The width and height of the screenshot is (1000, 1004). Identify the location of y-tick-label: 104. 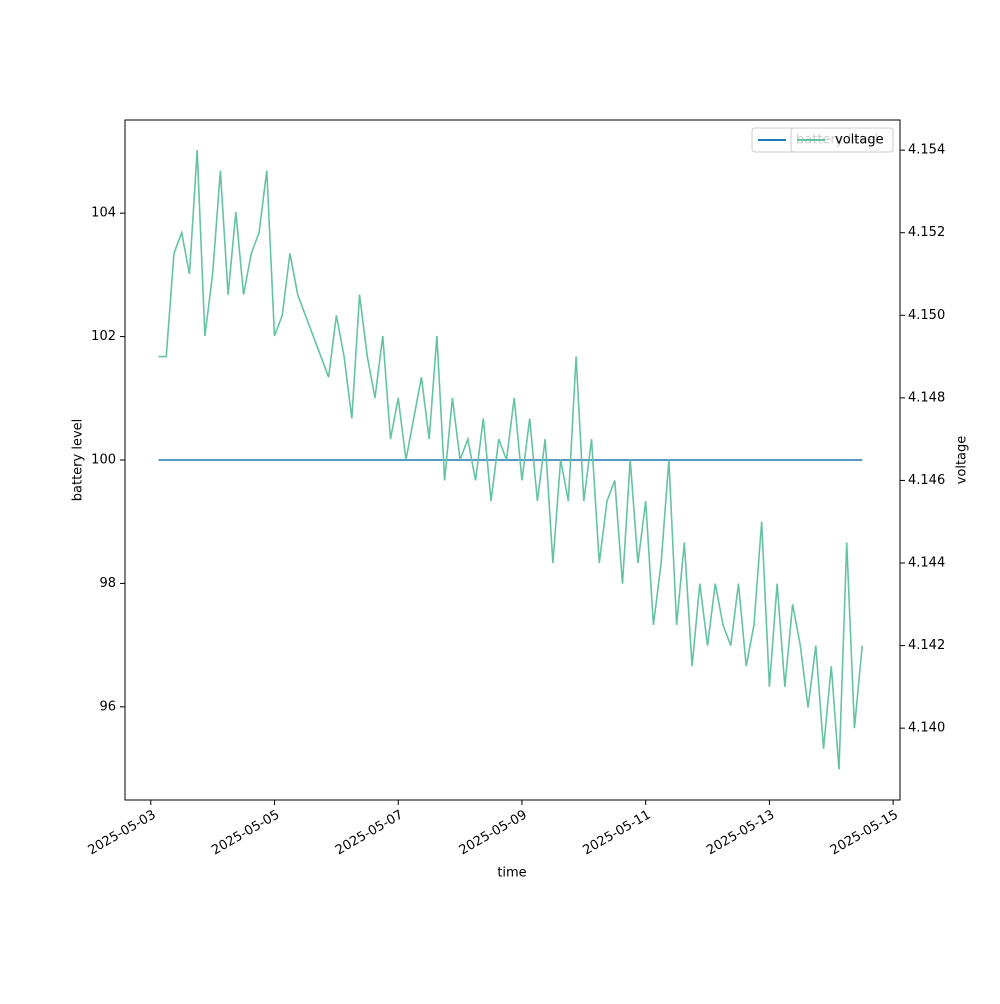
(103, 213).